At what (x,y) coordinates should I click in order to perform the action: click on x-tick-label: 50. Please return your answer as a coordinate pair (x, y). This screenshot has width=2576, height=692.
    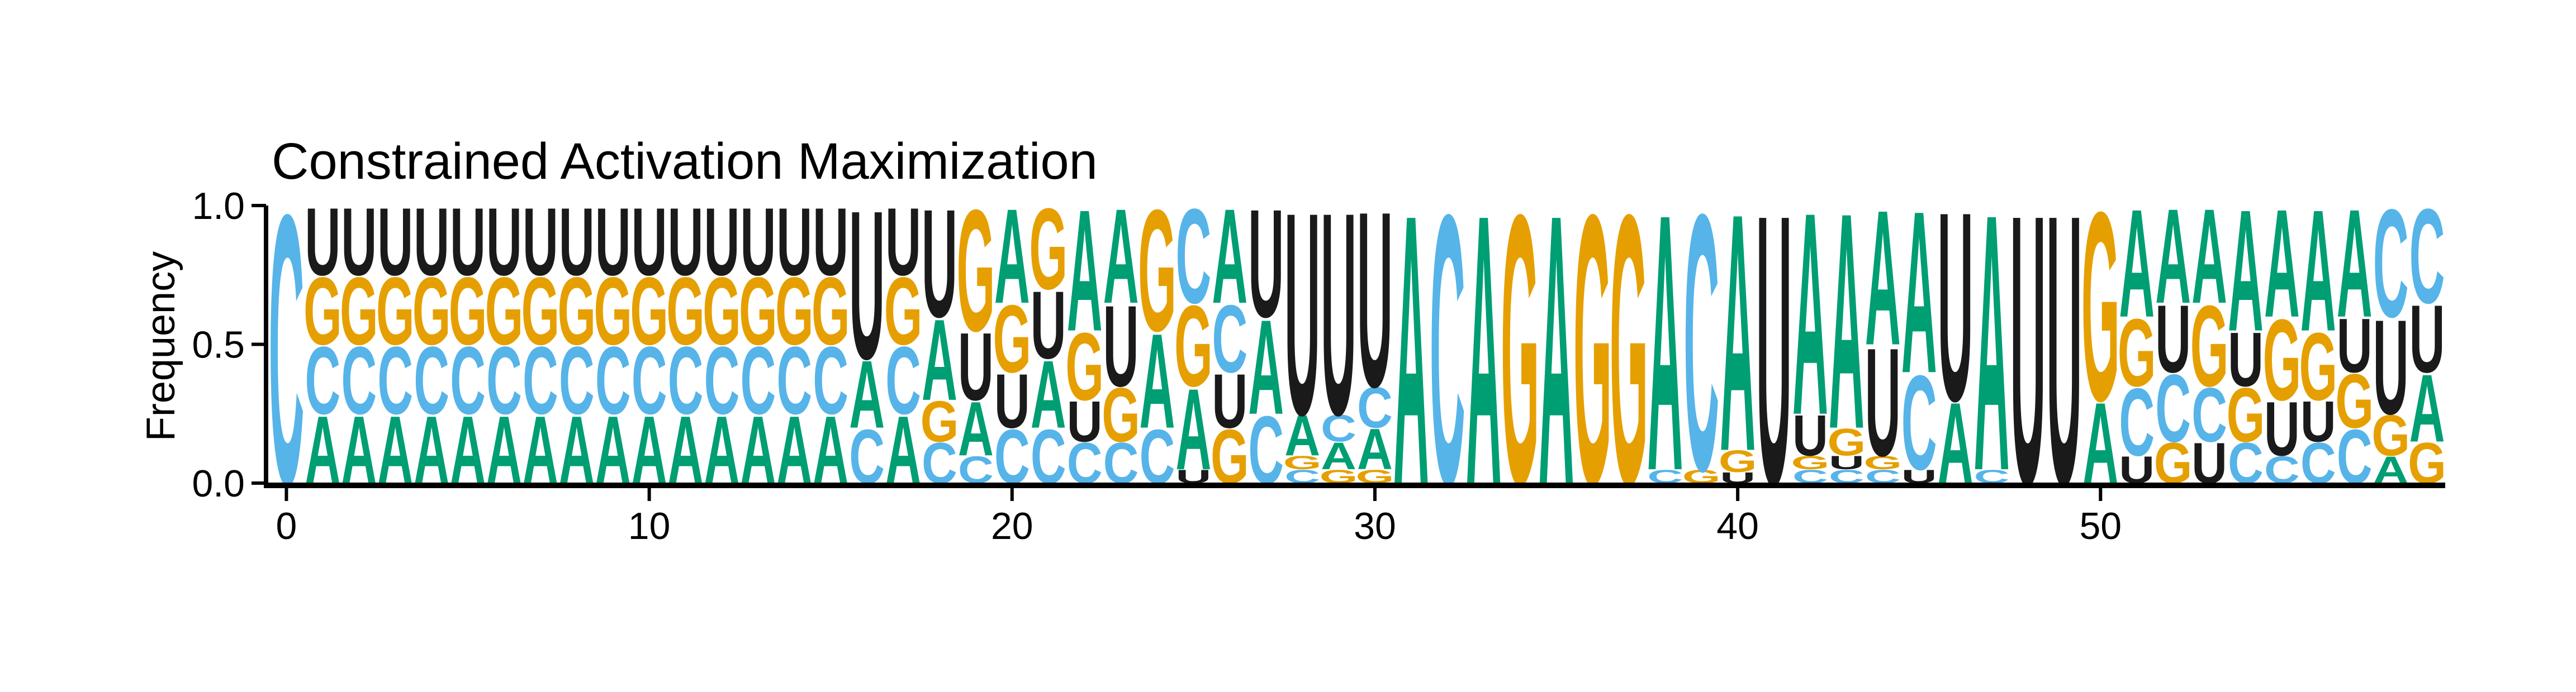
    Looking at the image, I should click on (2100, 526).